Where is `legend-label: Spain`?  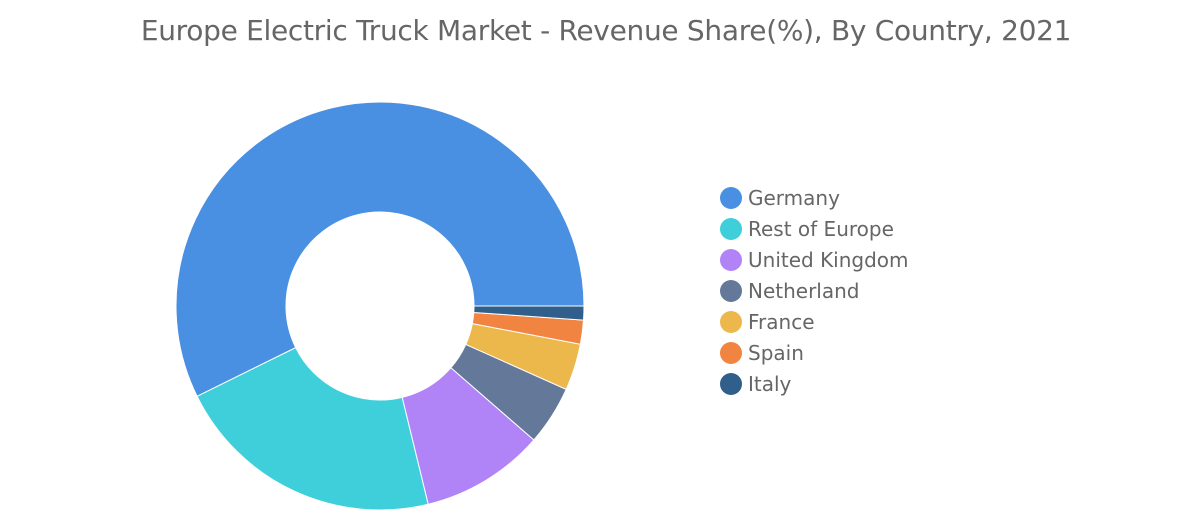
legend-label: Spain is located at coordinates (776, 352).